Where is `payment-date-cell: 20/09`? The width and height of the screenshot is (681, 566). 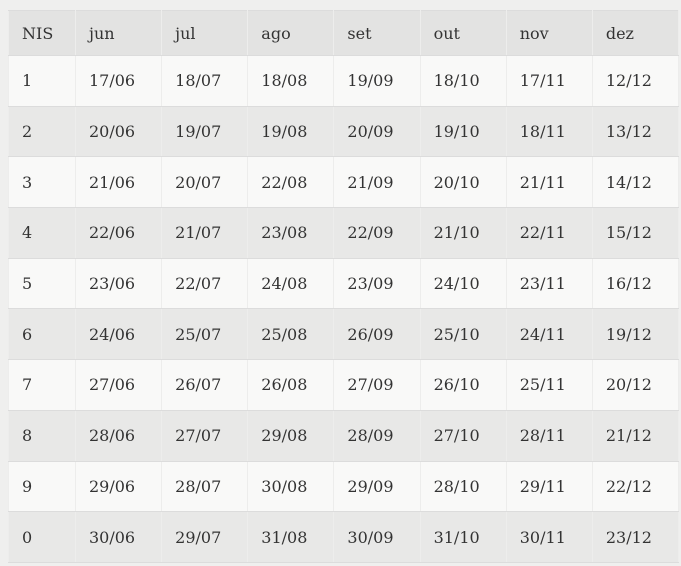
payment-date-cell: 20/09 is located at coordinates (377, 131).